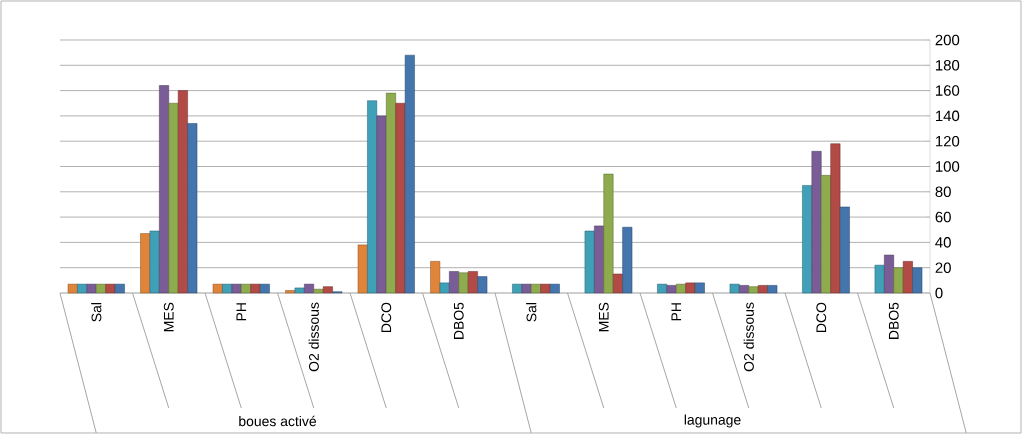  What do you see at coordinates (948, 65) in the screenshot?
I see `y-tick-label: 180` at bounding box center [948, 65].